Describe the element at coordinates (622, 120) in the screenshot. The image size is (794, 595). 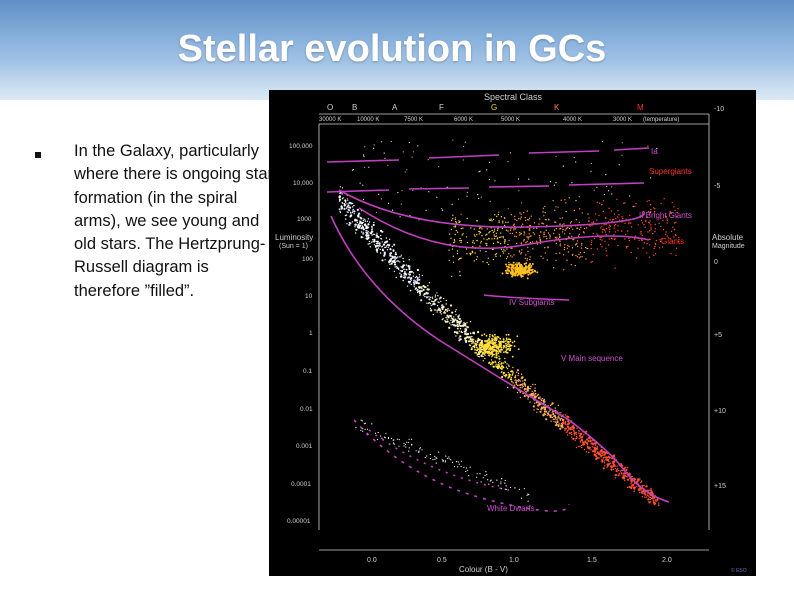
I see `temp-3000: 3000 K` at that location.